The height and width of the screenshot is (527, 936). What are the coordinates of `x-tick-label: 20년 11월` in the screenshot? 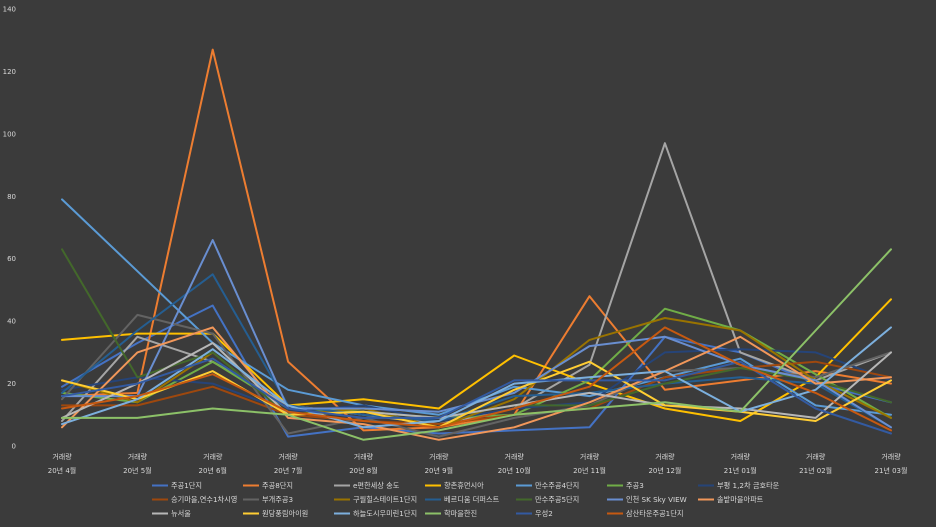 It's located at (589, 470).